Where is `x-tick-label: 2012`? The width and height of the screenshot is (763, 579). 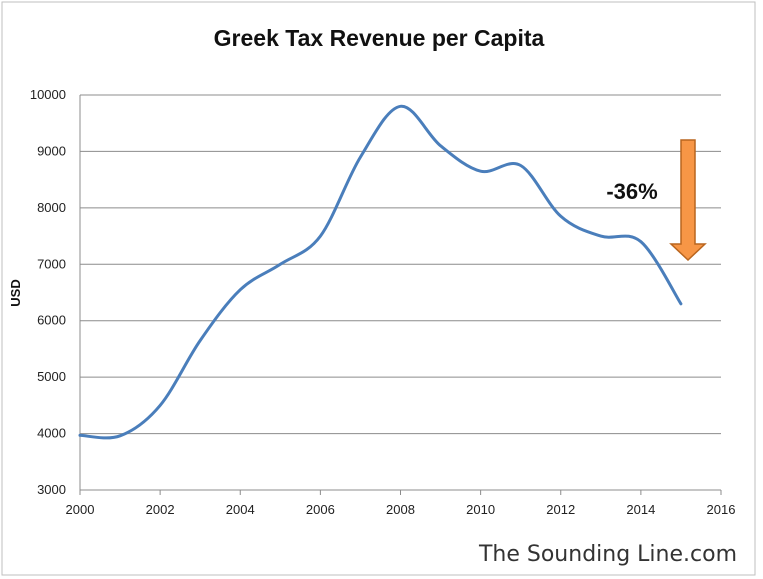 x-tick-label: 2012 is located at coordinates (560, 509).